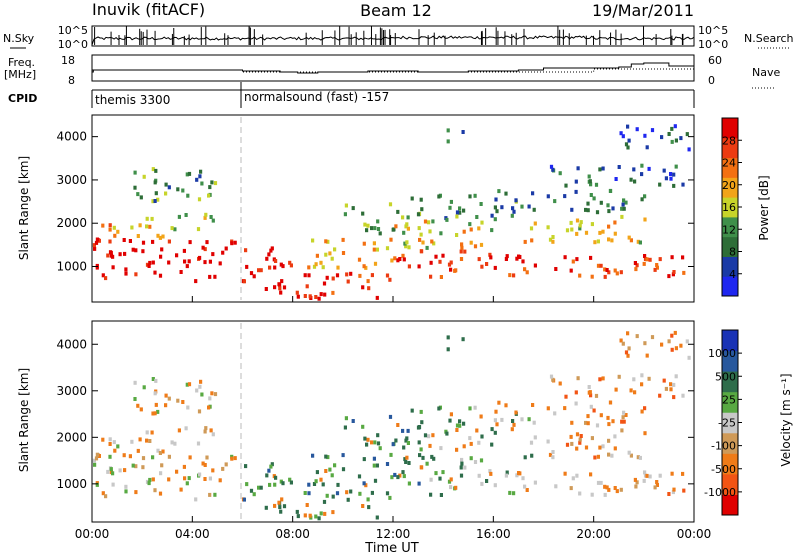 The width and height of the screenshot is (800, 554). I want to click on freq-tick-top: 18, so click(68, 60).